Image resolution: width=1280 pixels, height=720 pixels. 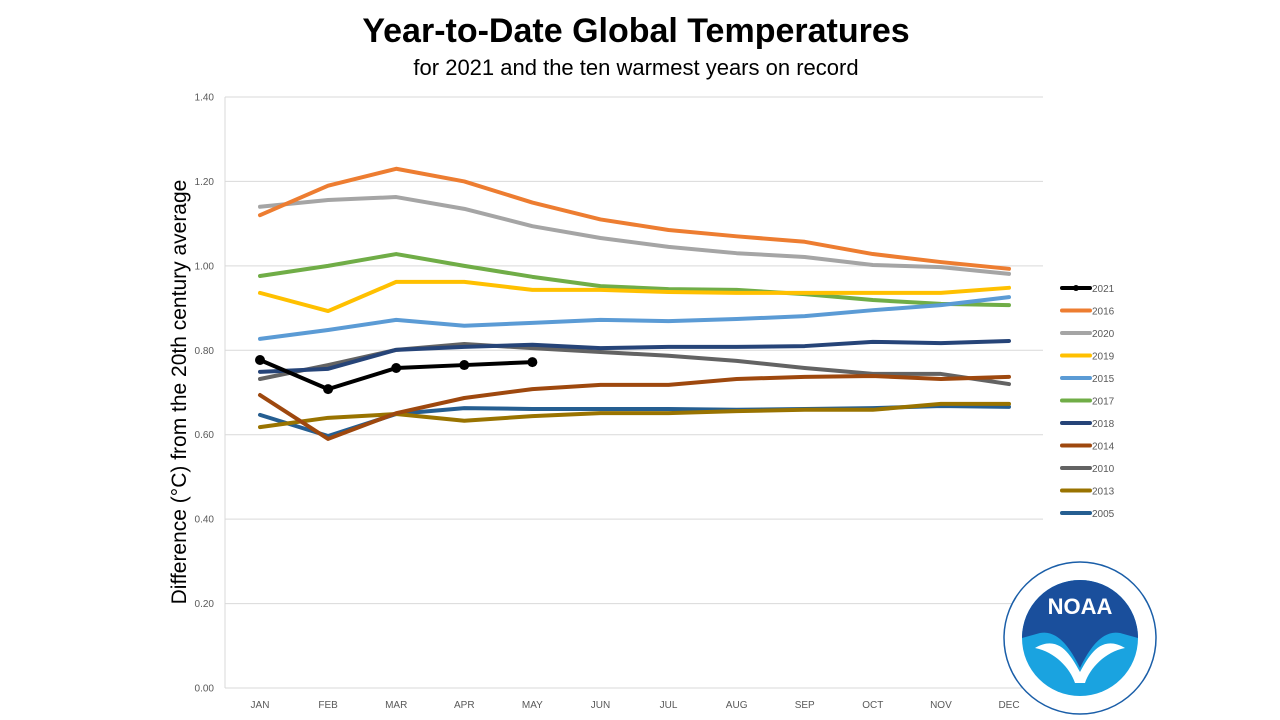 I want to click on y-tick-label: 0.80, so click(x=205, y=351).